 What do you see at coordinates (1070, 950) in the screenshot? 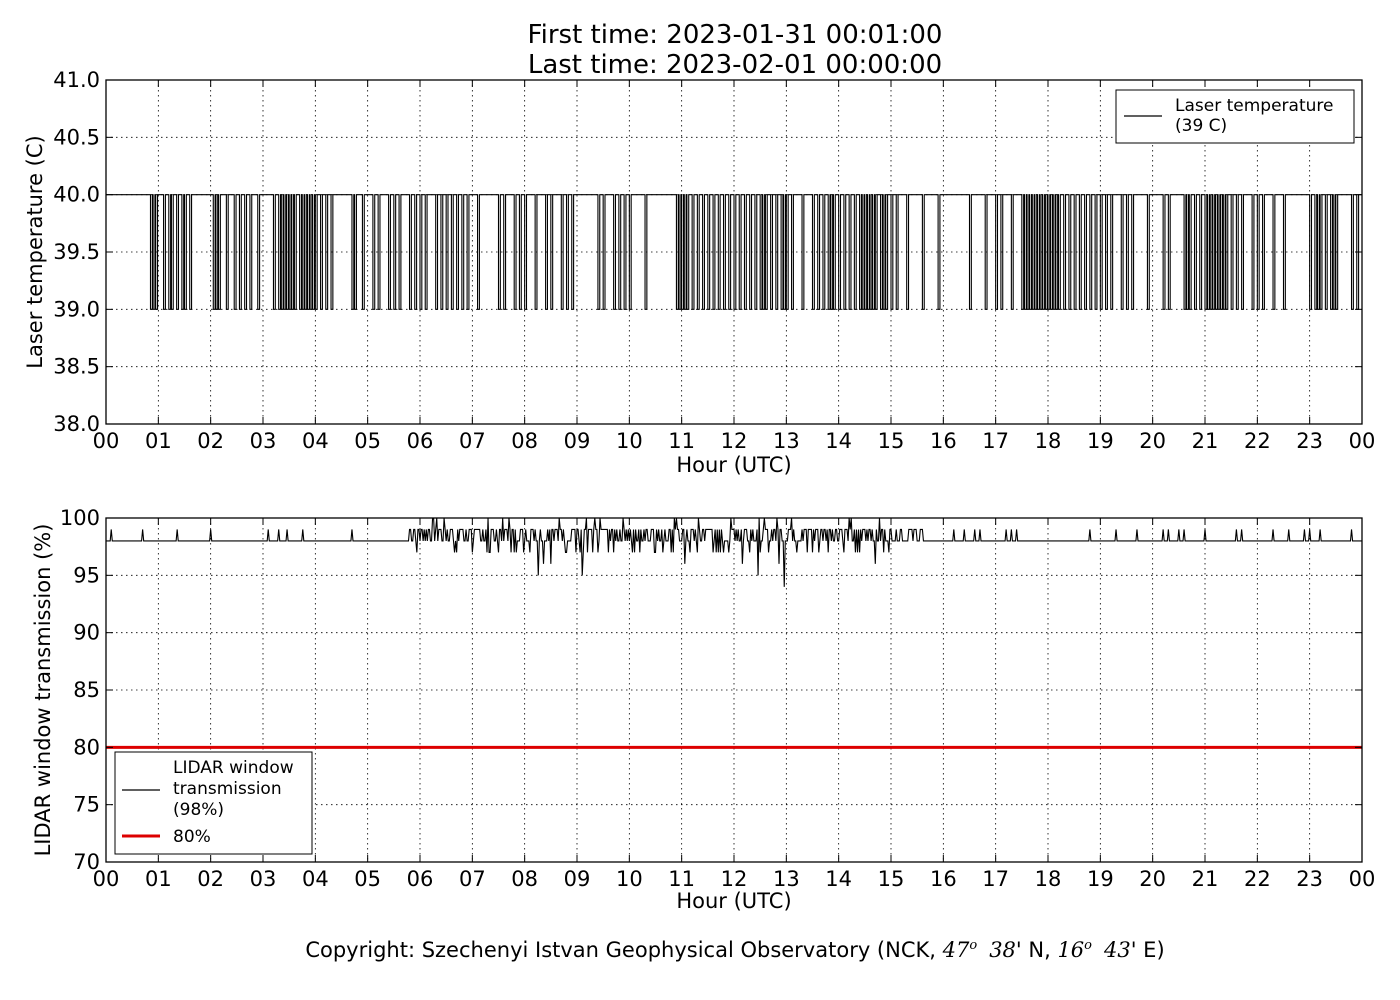
I see `lon-degrees: 16` at bounding box center [1070, 950].